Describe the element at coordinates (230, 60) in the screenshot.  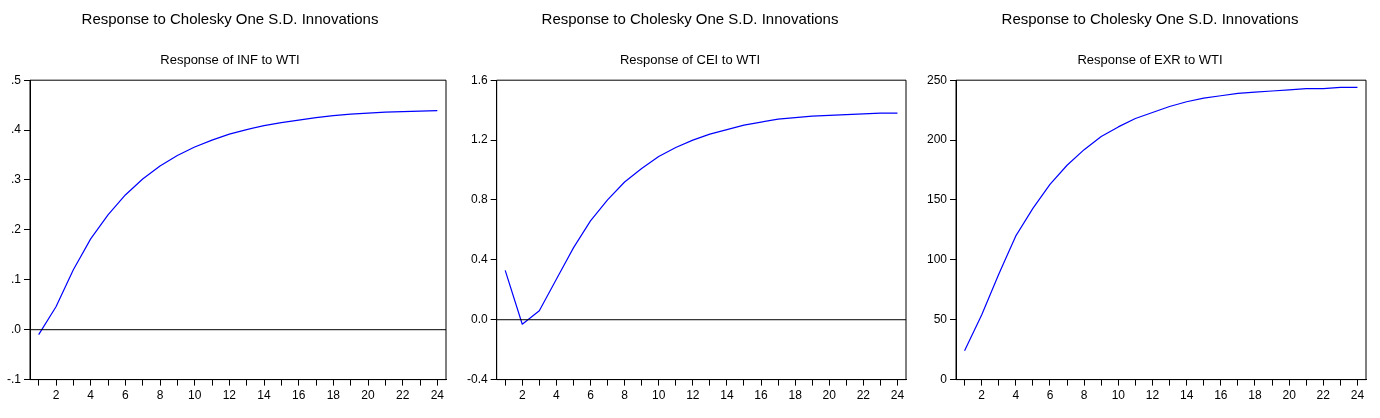
I see `chart-subtitle: Response of INF to WTI` at that location.